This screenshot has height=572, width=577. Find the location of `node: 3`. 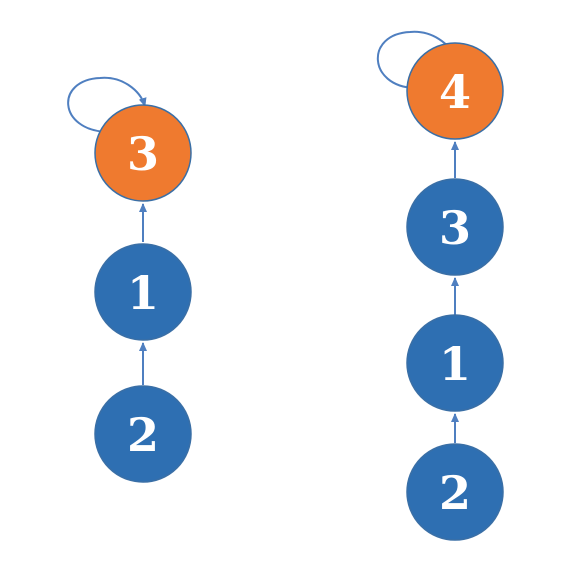

node: 3 is located at coordinates (455, 227).